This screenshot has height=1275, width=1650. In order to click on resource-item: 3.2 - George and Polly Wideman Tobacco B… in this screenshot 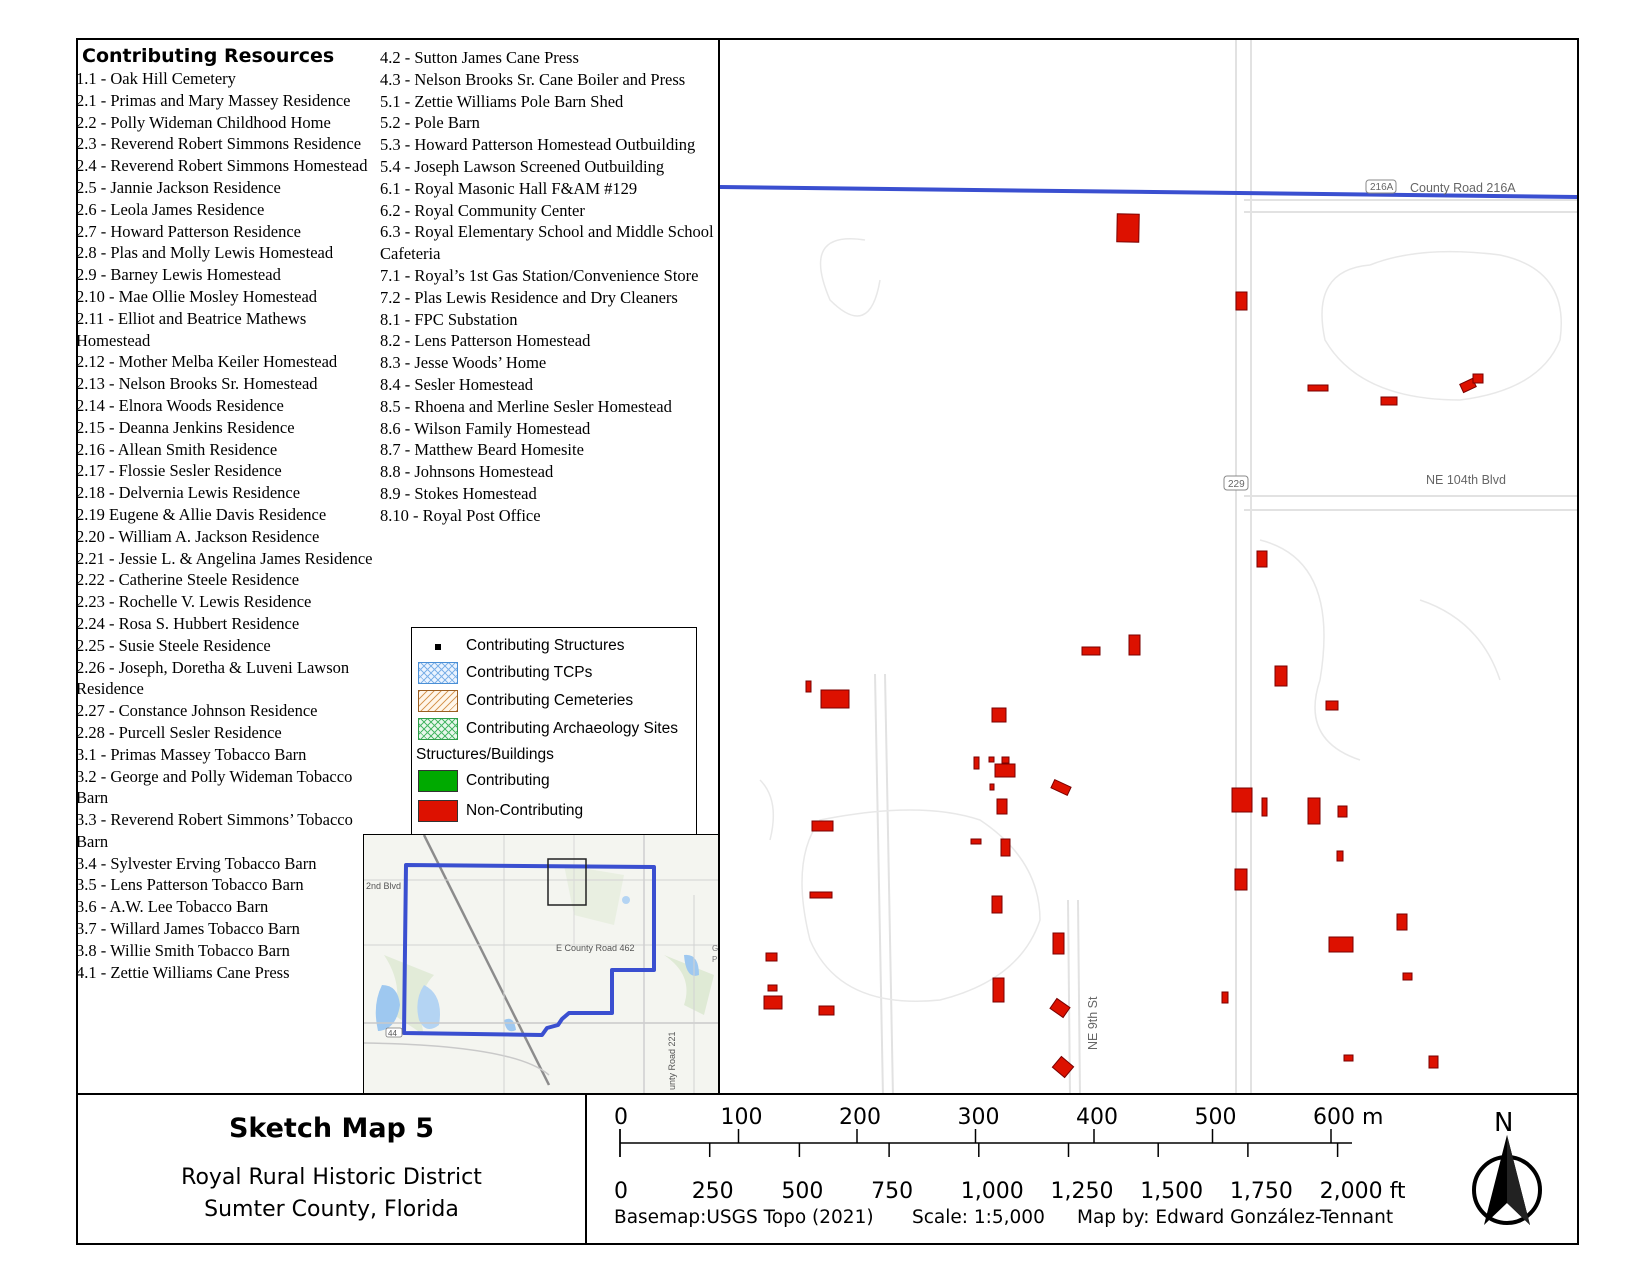, I will do `click(214, 787)`.